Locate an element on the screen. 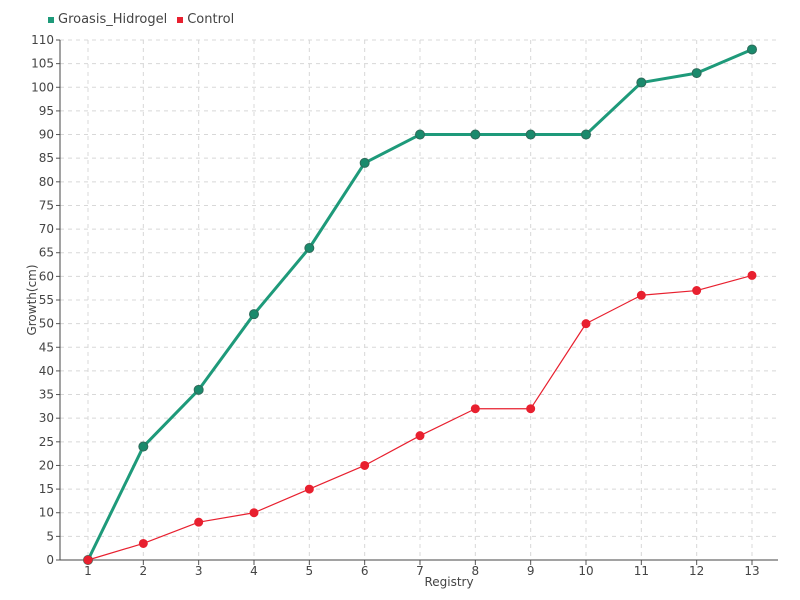  y-tick-label: 70 is located at coordinates (46, 229).